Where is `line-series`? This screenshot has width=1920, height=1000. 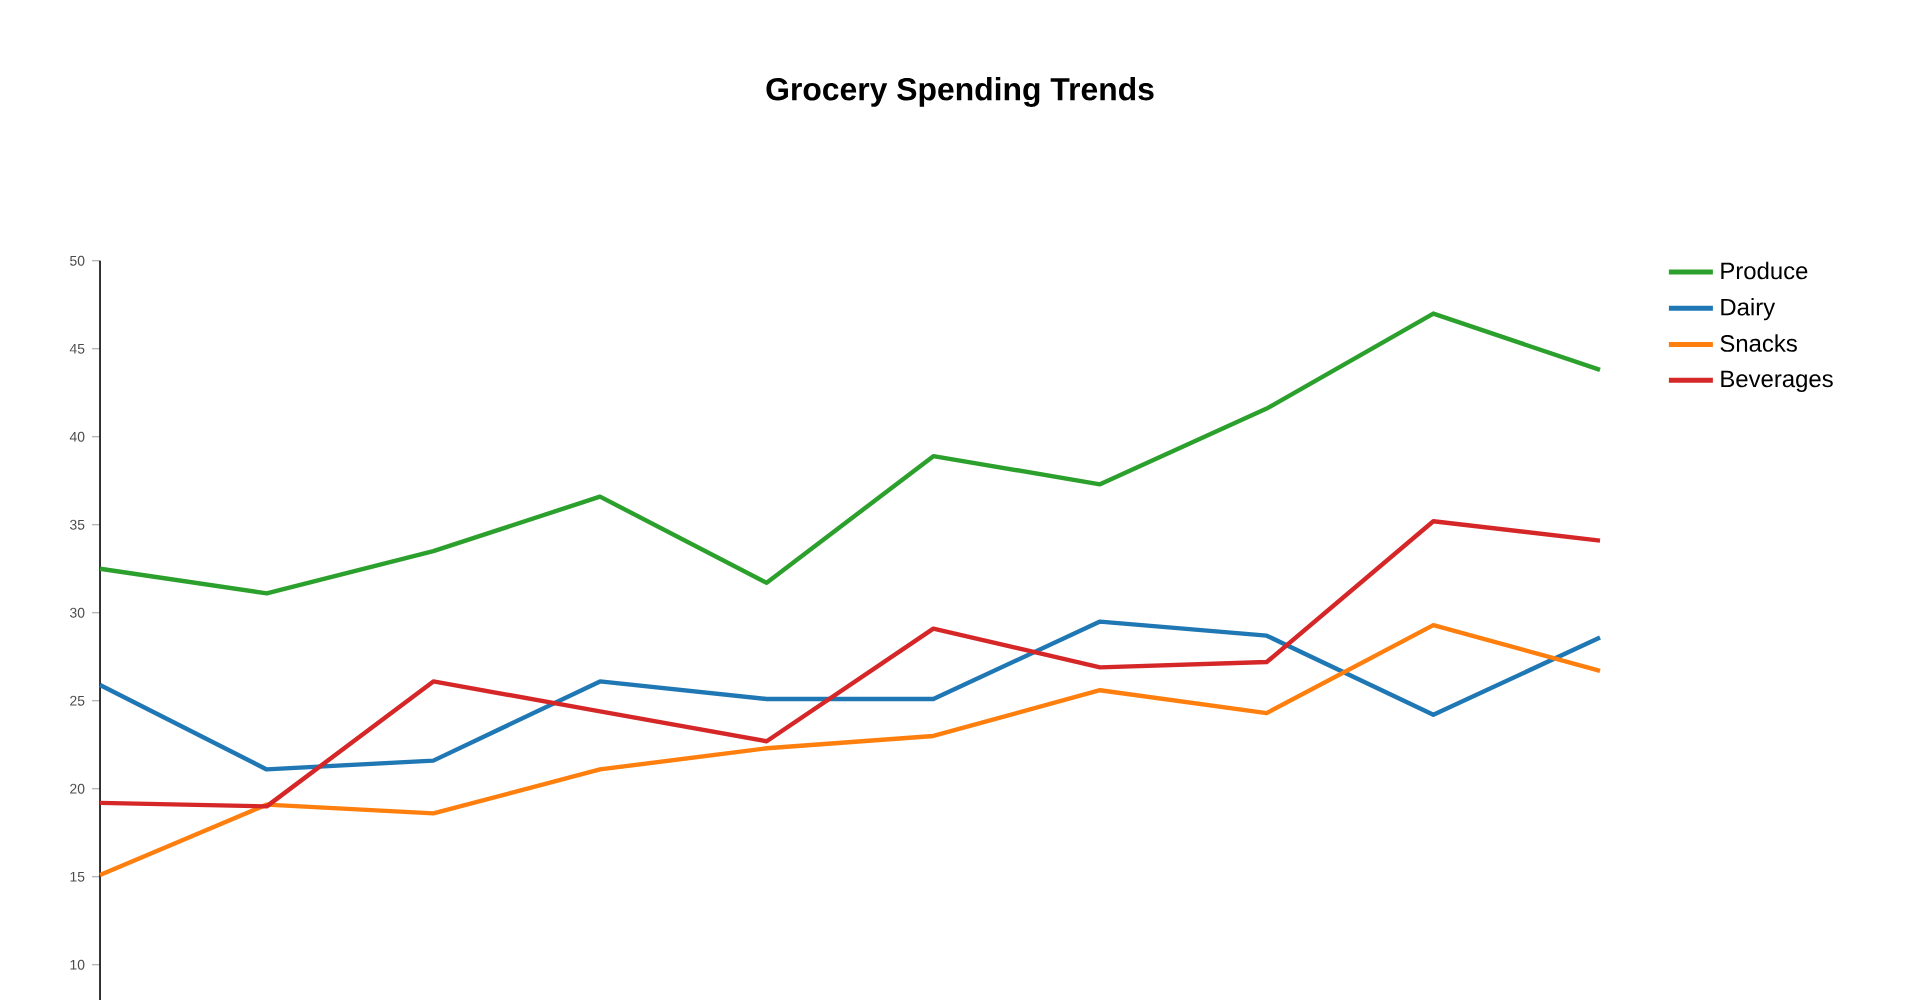
line-series is located at coordinates (850, 695).